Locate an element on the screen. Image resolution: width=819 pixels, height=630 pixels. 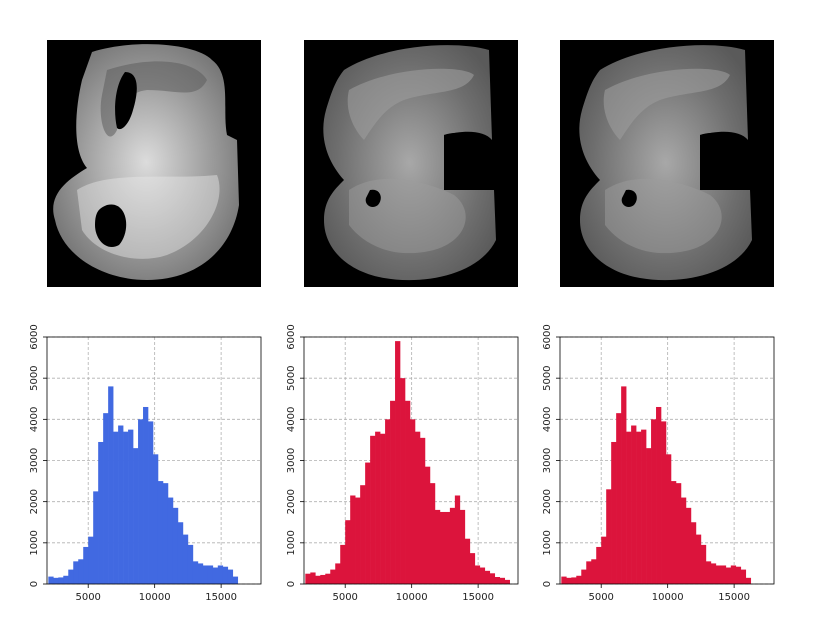
x-tick-label: 5000 is located at coordinates (344, 597).